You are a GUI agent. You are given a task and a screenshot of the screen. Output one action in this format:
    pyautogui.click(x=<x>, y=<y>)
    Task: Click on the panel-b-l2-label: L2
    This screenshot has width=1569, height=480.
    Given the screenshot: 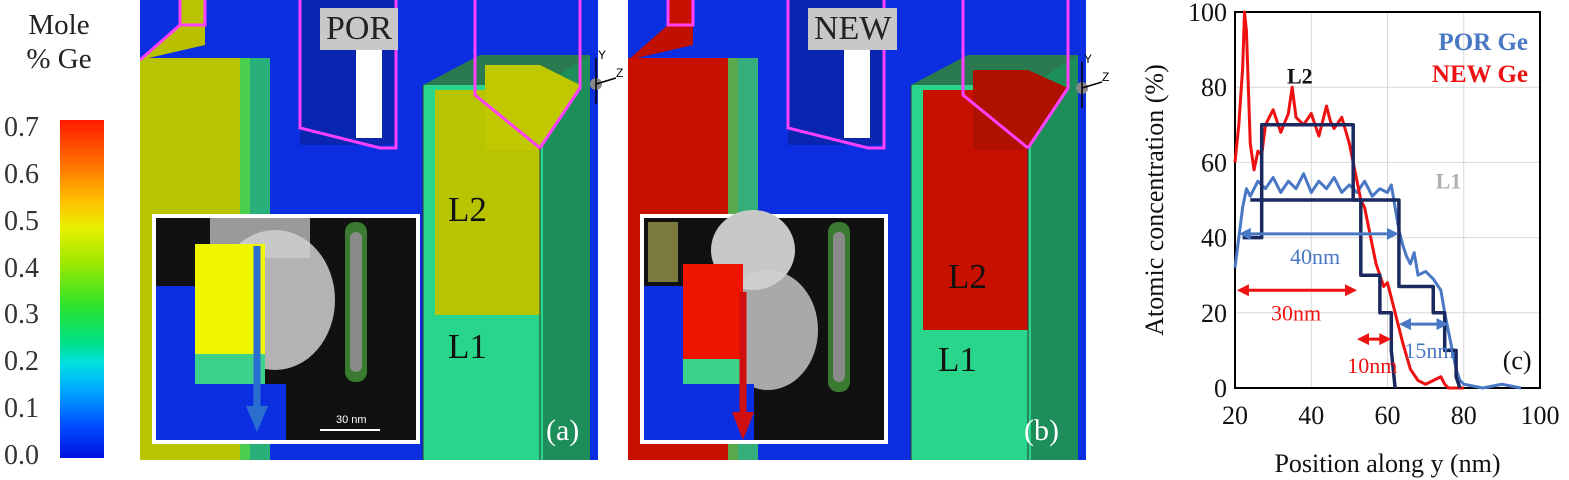 What is the action you would take?
    pyautogui.click(x=967, y=276)
    